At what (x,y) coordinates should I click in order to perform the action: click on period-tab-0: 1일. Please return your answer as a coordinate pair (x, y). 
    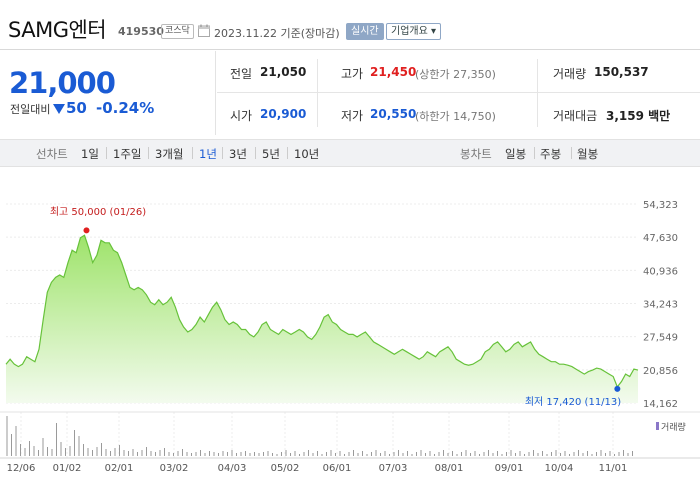
    Looking at the image, I should click on (90, 154).